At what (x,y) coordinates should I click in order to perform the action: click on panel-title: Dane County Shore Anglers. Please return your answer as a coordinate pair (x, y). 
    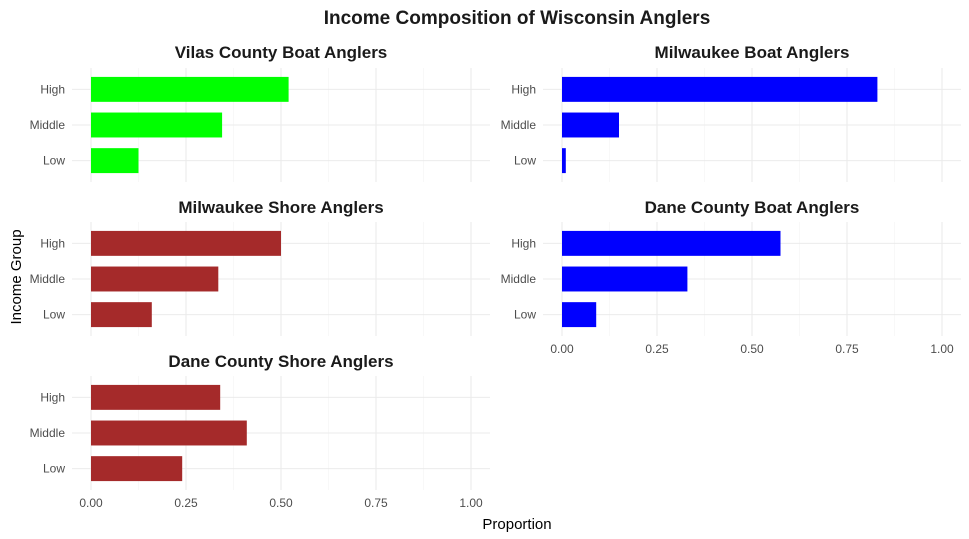
    Looking at the image, I should click on (280, 361).